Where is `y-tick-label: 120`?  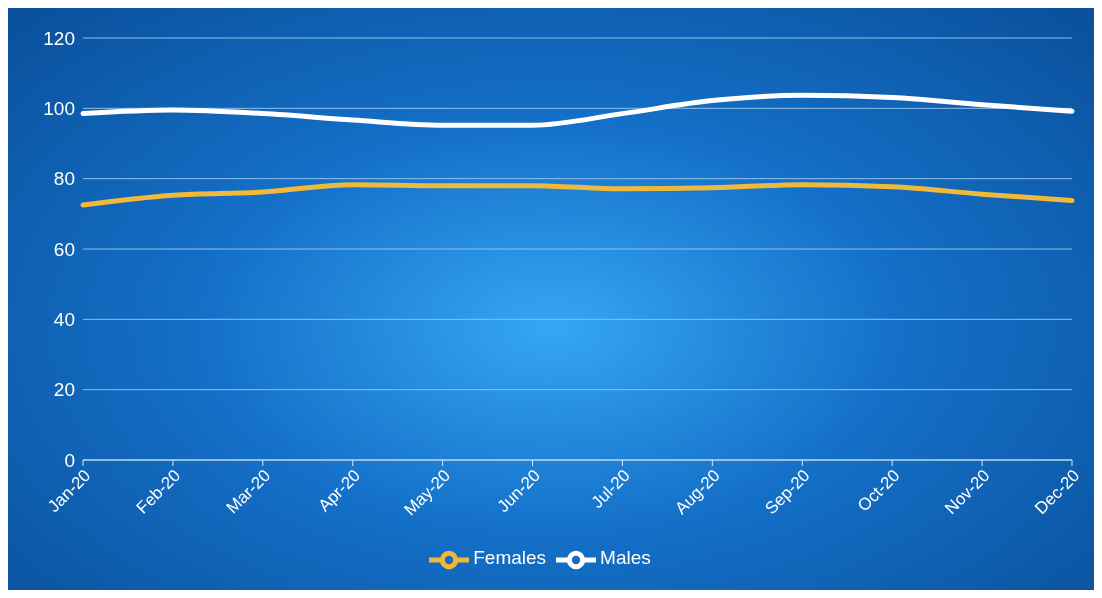 y-tick-label: 120 is located at coordinates (59, 38).